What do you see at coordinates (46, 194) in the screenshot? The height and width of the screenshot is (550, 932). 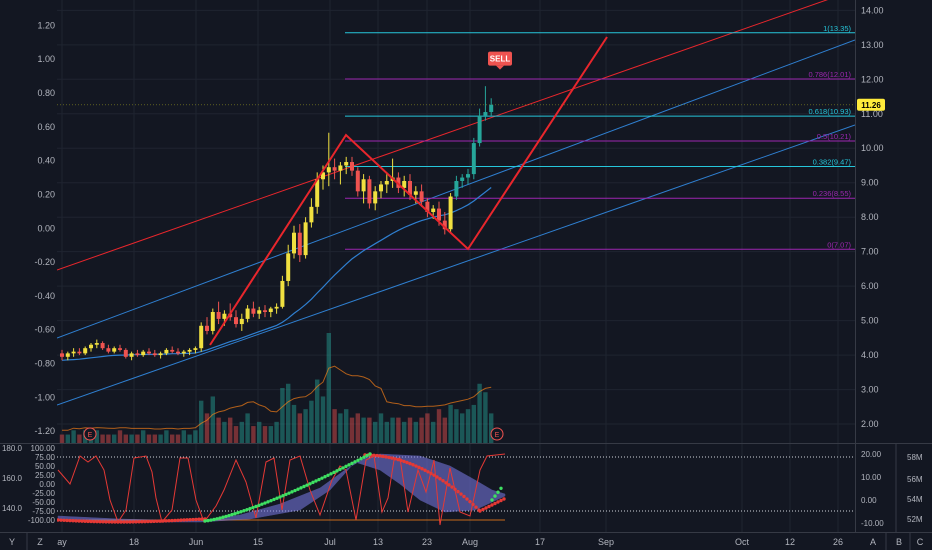 I see `left-axis-tick: 0.20` at bounding box center [46, 194].